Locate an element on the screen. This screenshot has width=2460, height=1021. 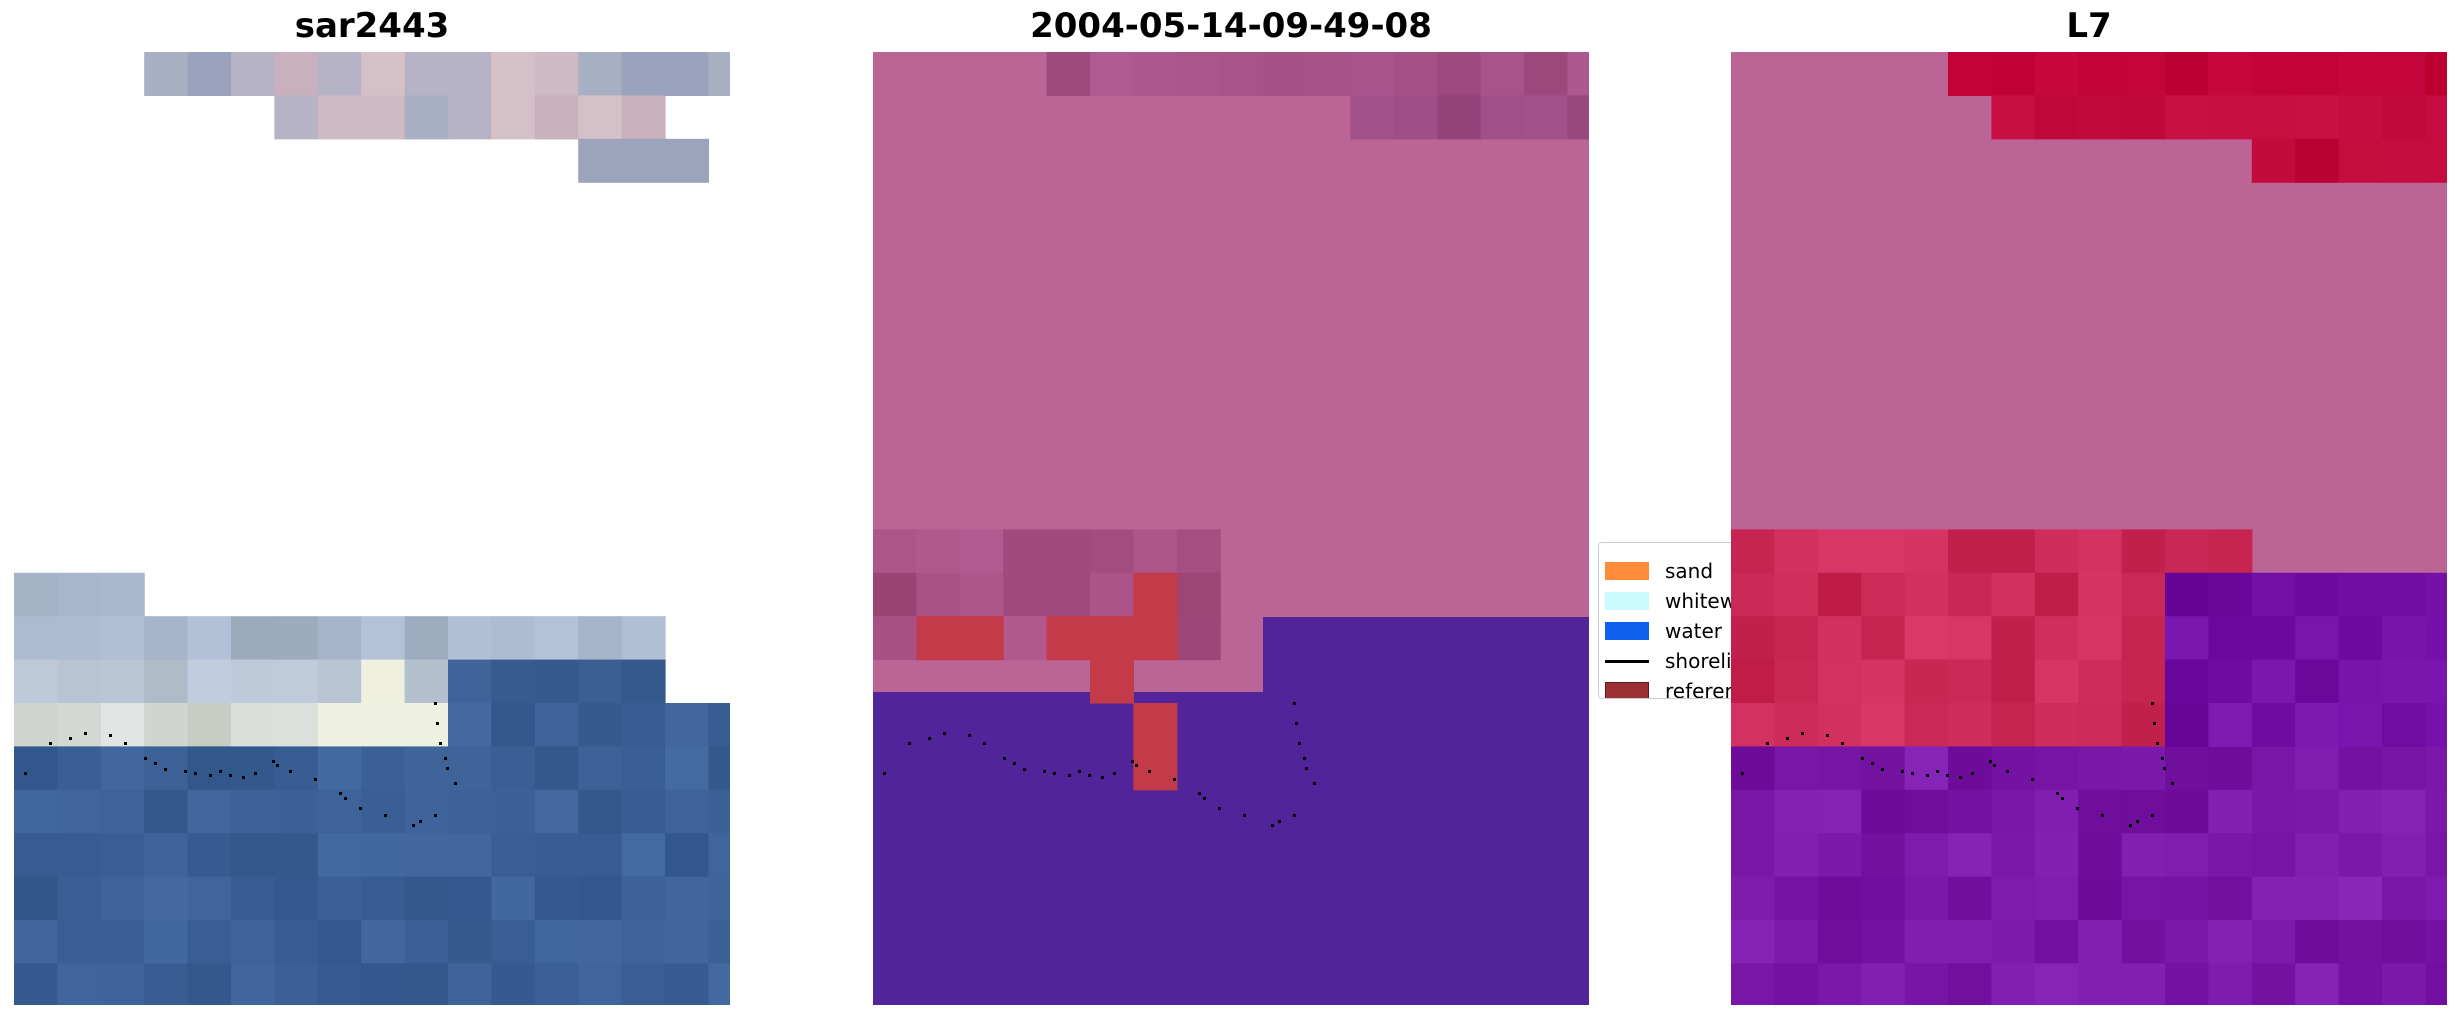
legend-label: water is located at coordinates (1693, 631).